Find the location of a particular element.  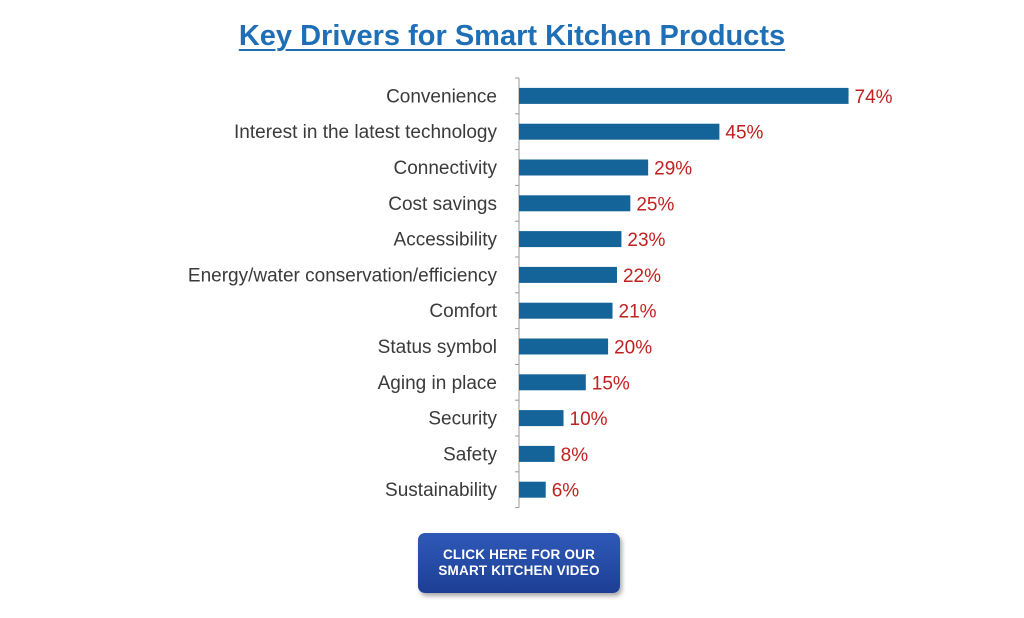

category-label: Cost savings is located at coordinates (442, 204).